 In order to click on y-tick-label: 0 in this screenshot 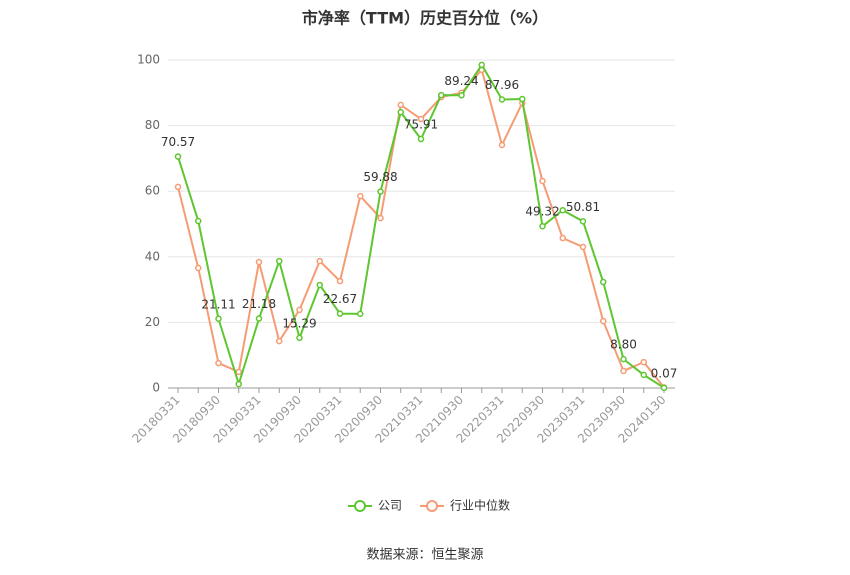, I will do `click(156, 388)`.